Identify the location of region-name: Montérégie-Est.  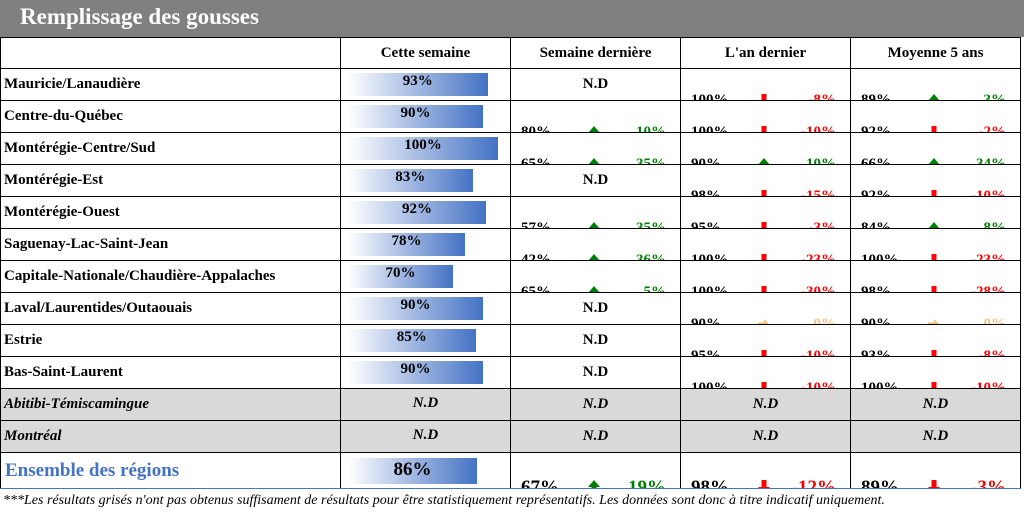
(170, 180).